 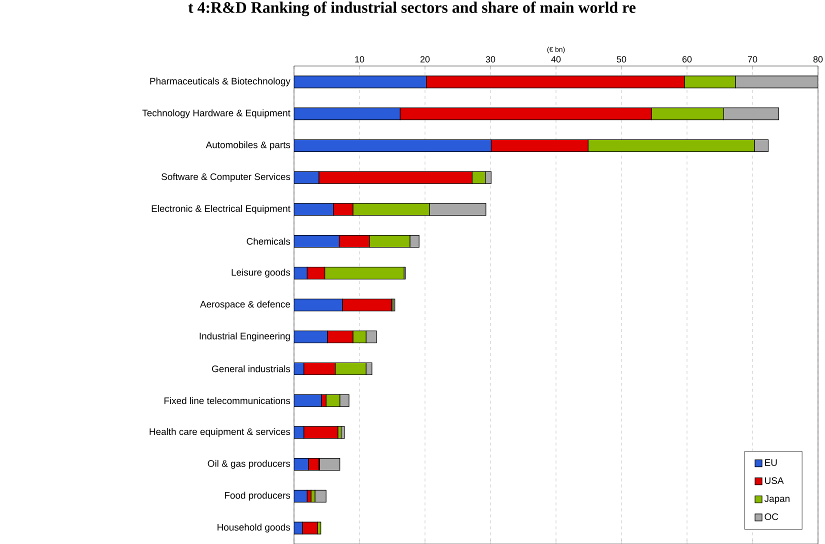 I want to click on legend-label: OC, so click(x=771, y=516).